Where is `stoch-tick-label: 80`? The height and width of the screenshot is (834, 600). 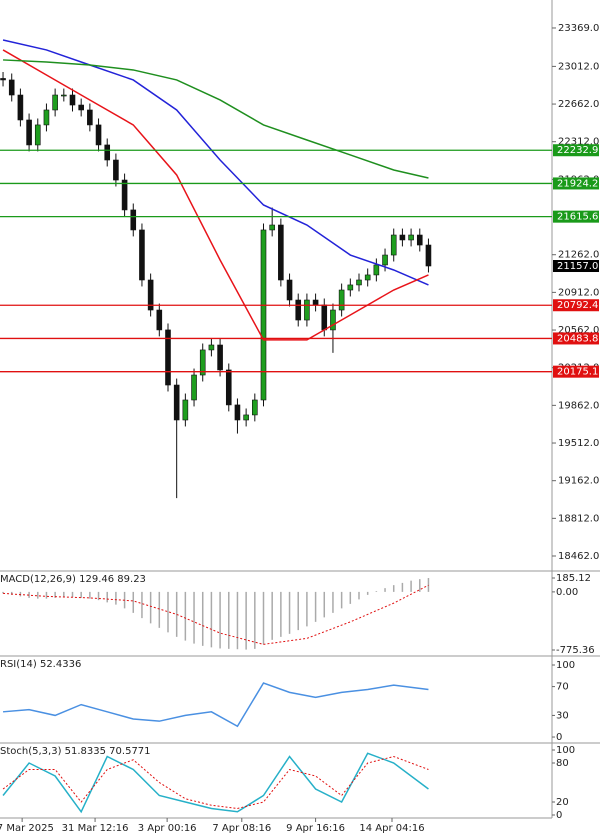 stoch-tick-label: 80 is located at coordinates (562, 763).